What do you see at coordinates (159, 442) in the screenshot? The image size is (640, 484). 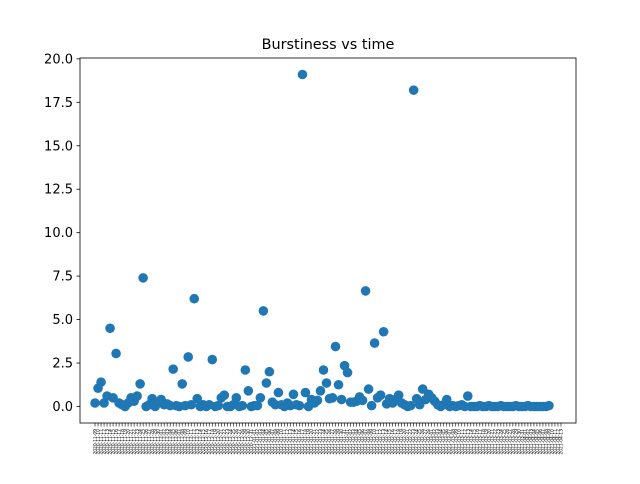 I see `x-tick-label: 2020-11-30` at bounding box center [159, 442].